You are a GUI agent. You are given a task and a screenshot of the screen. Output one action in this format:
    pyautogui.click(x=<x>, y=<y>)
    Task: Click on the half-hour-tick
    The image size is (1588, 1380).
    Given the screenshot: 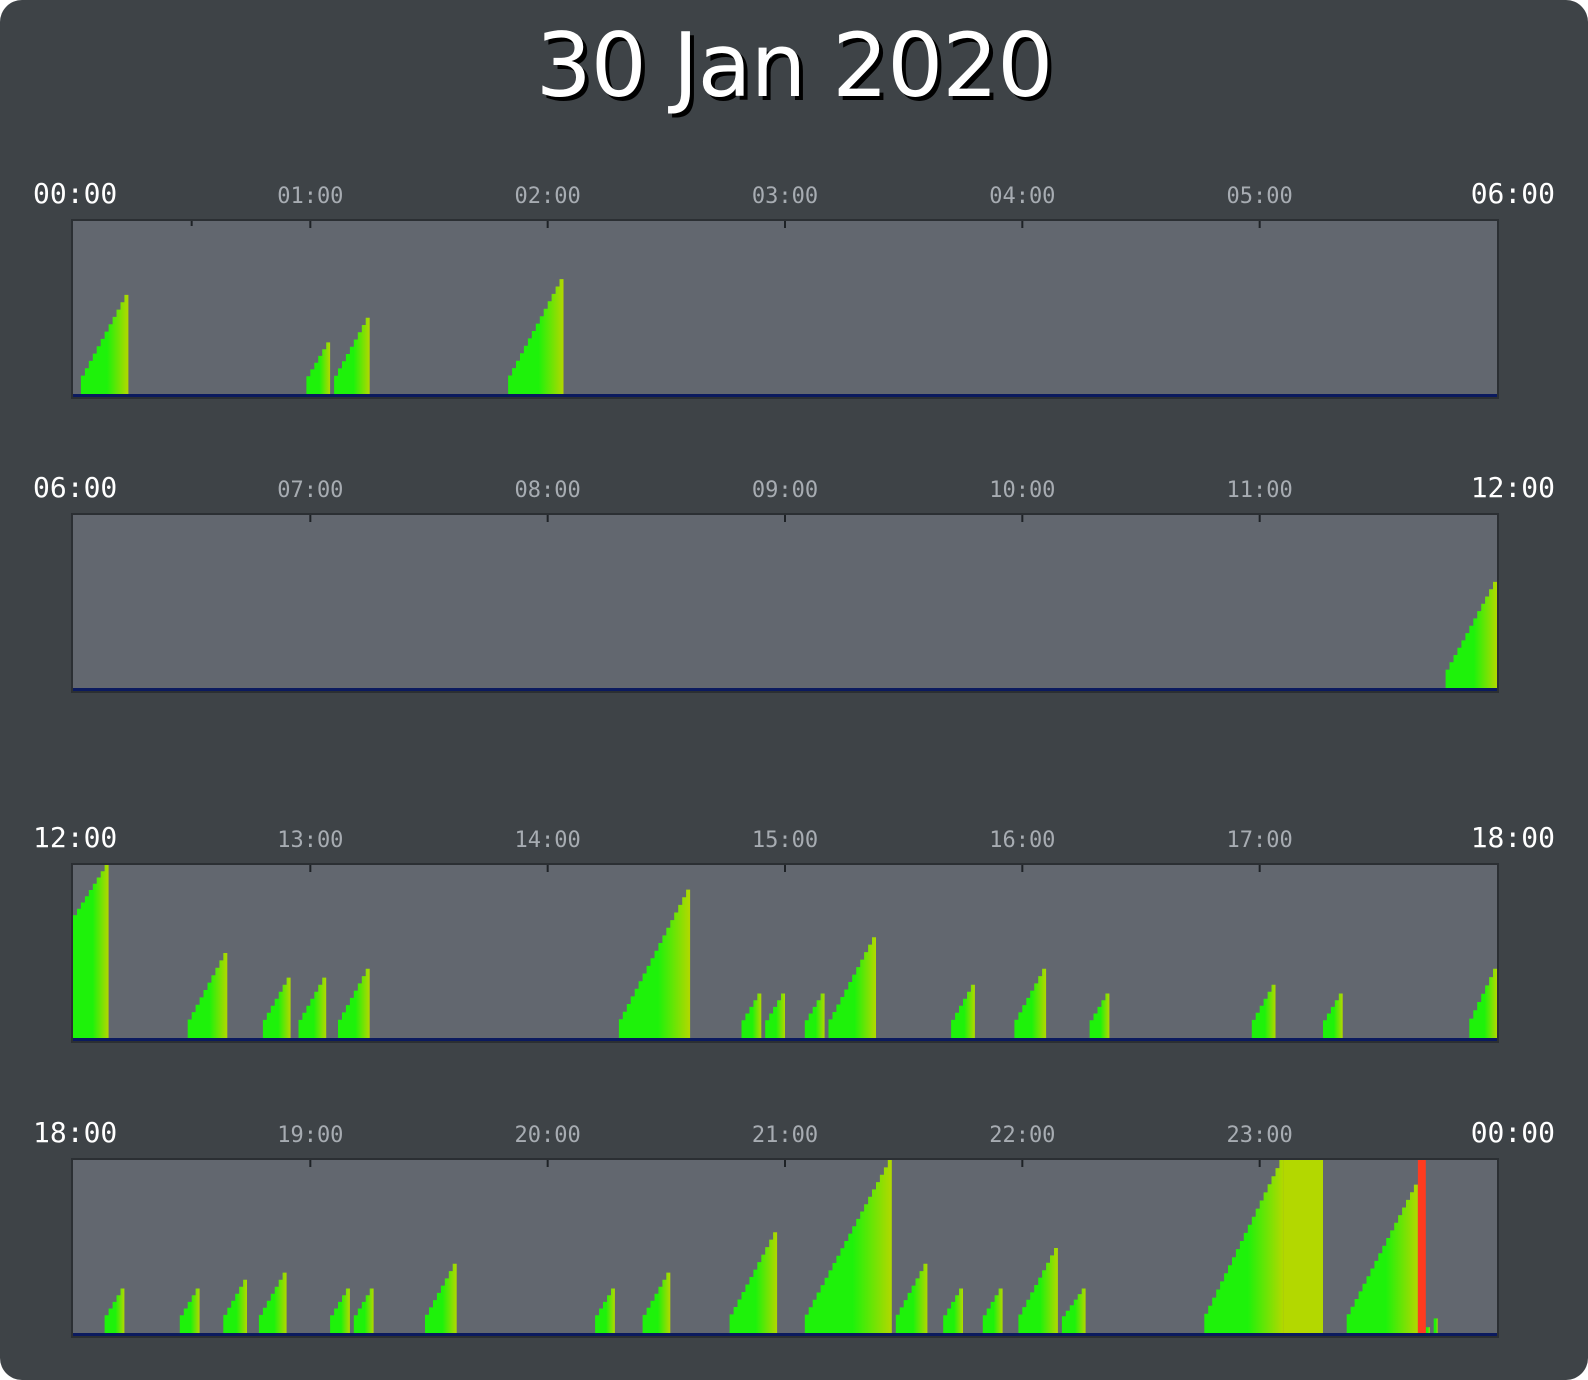 What is the action you would take?
    pyautogui.click(x=191, y=223)
    